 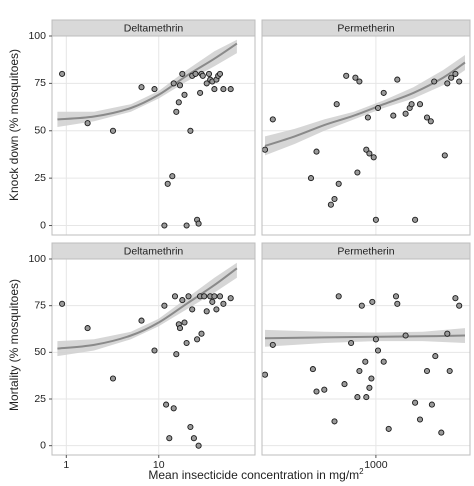 What do you see at coordinates (159, 465) in the screenshot?
I see `x-tick-label-1-0-10: 10` at bounding box center [159, 465].